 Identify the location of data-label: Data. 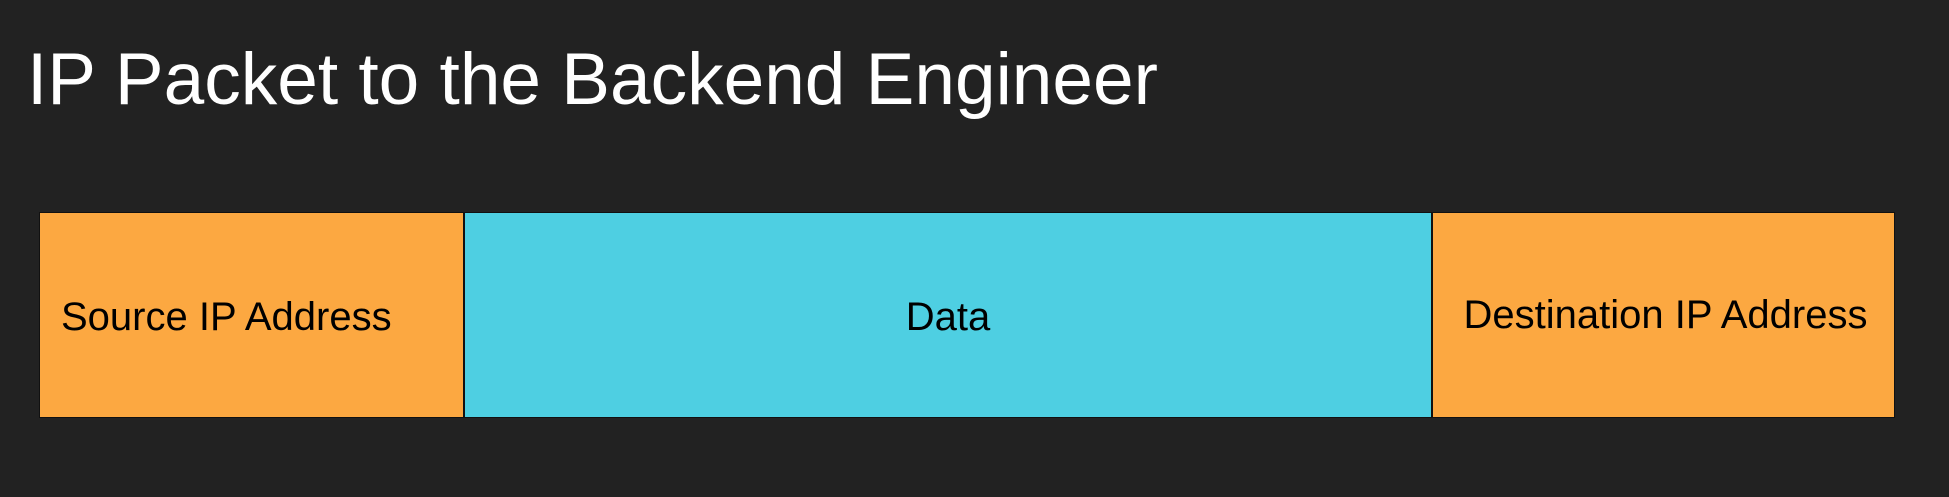
(948, 316).